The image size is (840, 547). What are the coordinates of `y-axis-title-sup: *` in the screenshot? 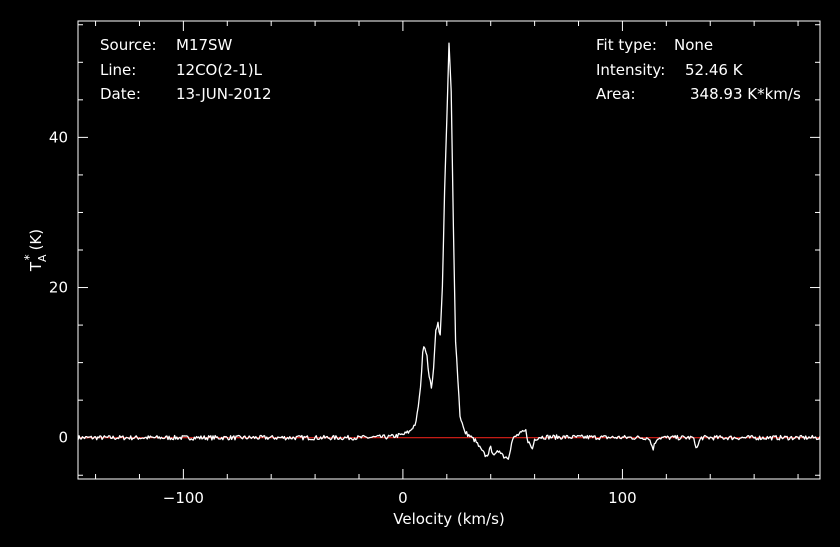 It's located at (29, 257).